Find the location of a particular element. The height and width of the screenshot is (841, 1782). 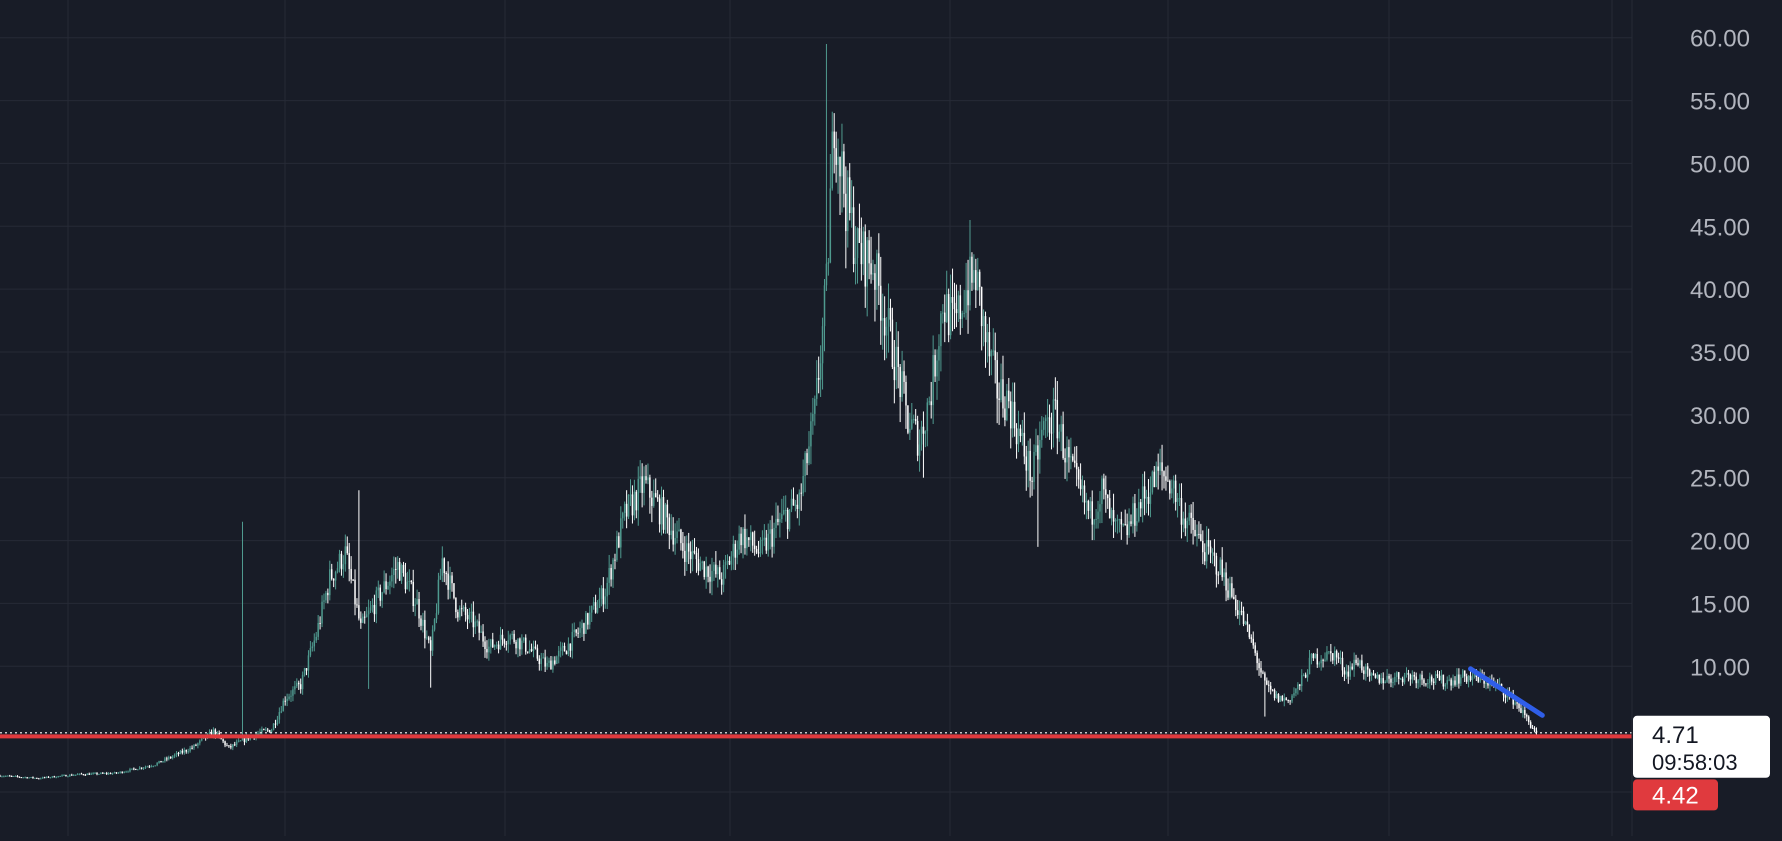

price-axis-tick-label: 50.00 is located at coordinates (1720, 164).